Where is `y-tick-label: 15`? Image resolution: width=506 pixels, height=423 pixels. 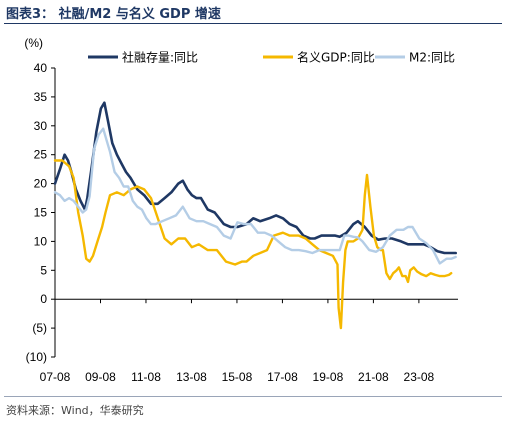 y-tick-label: 15 is located at coordinates (41, 213).